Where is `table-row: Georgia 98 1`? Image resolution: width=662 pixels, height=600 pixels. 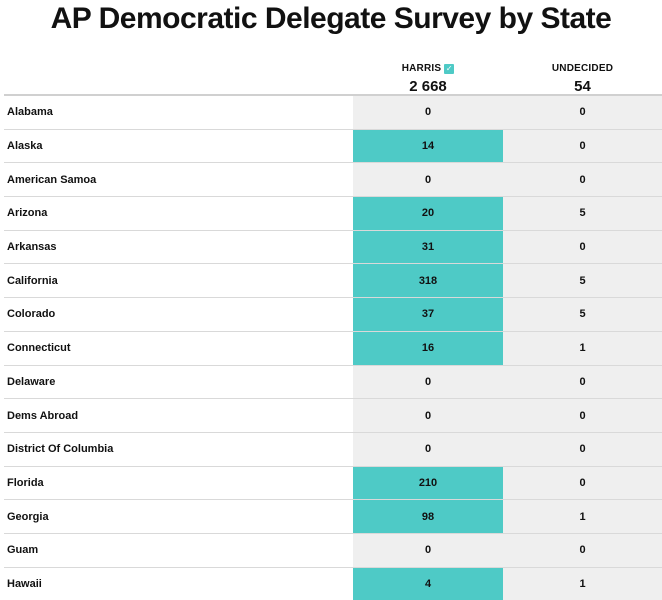 table-row: Georgia 98 1 is located at coordinates (333, 517).